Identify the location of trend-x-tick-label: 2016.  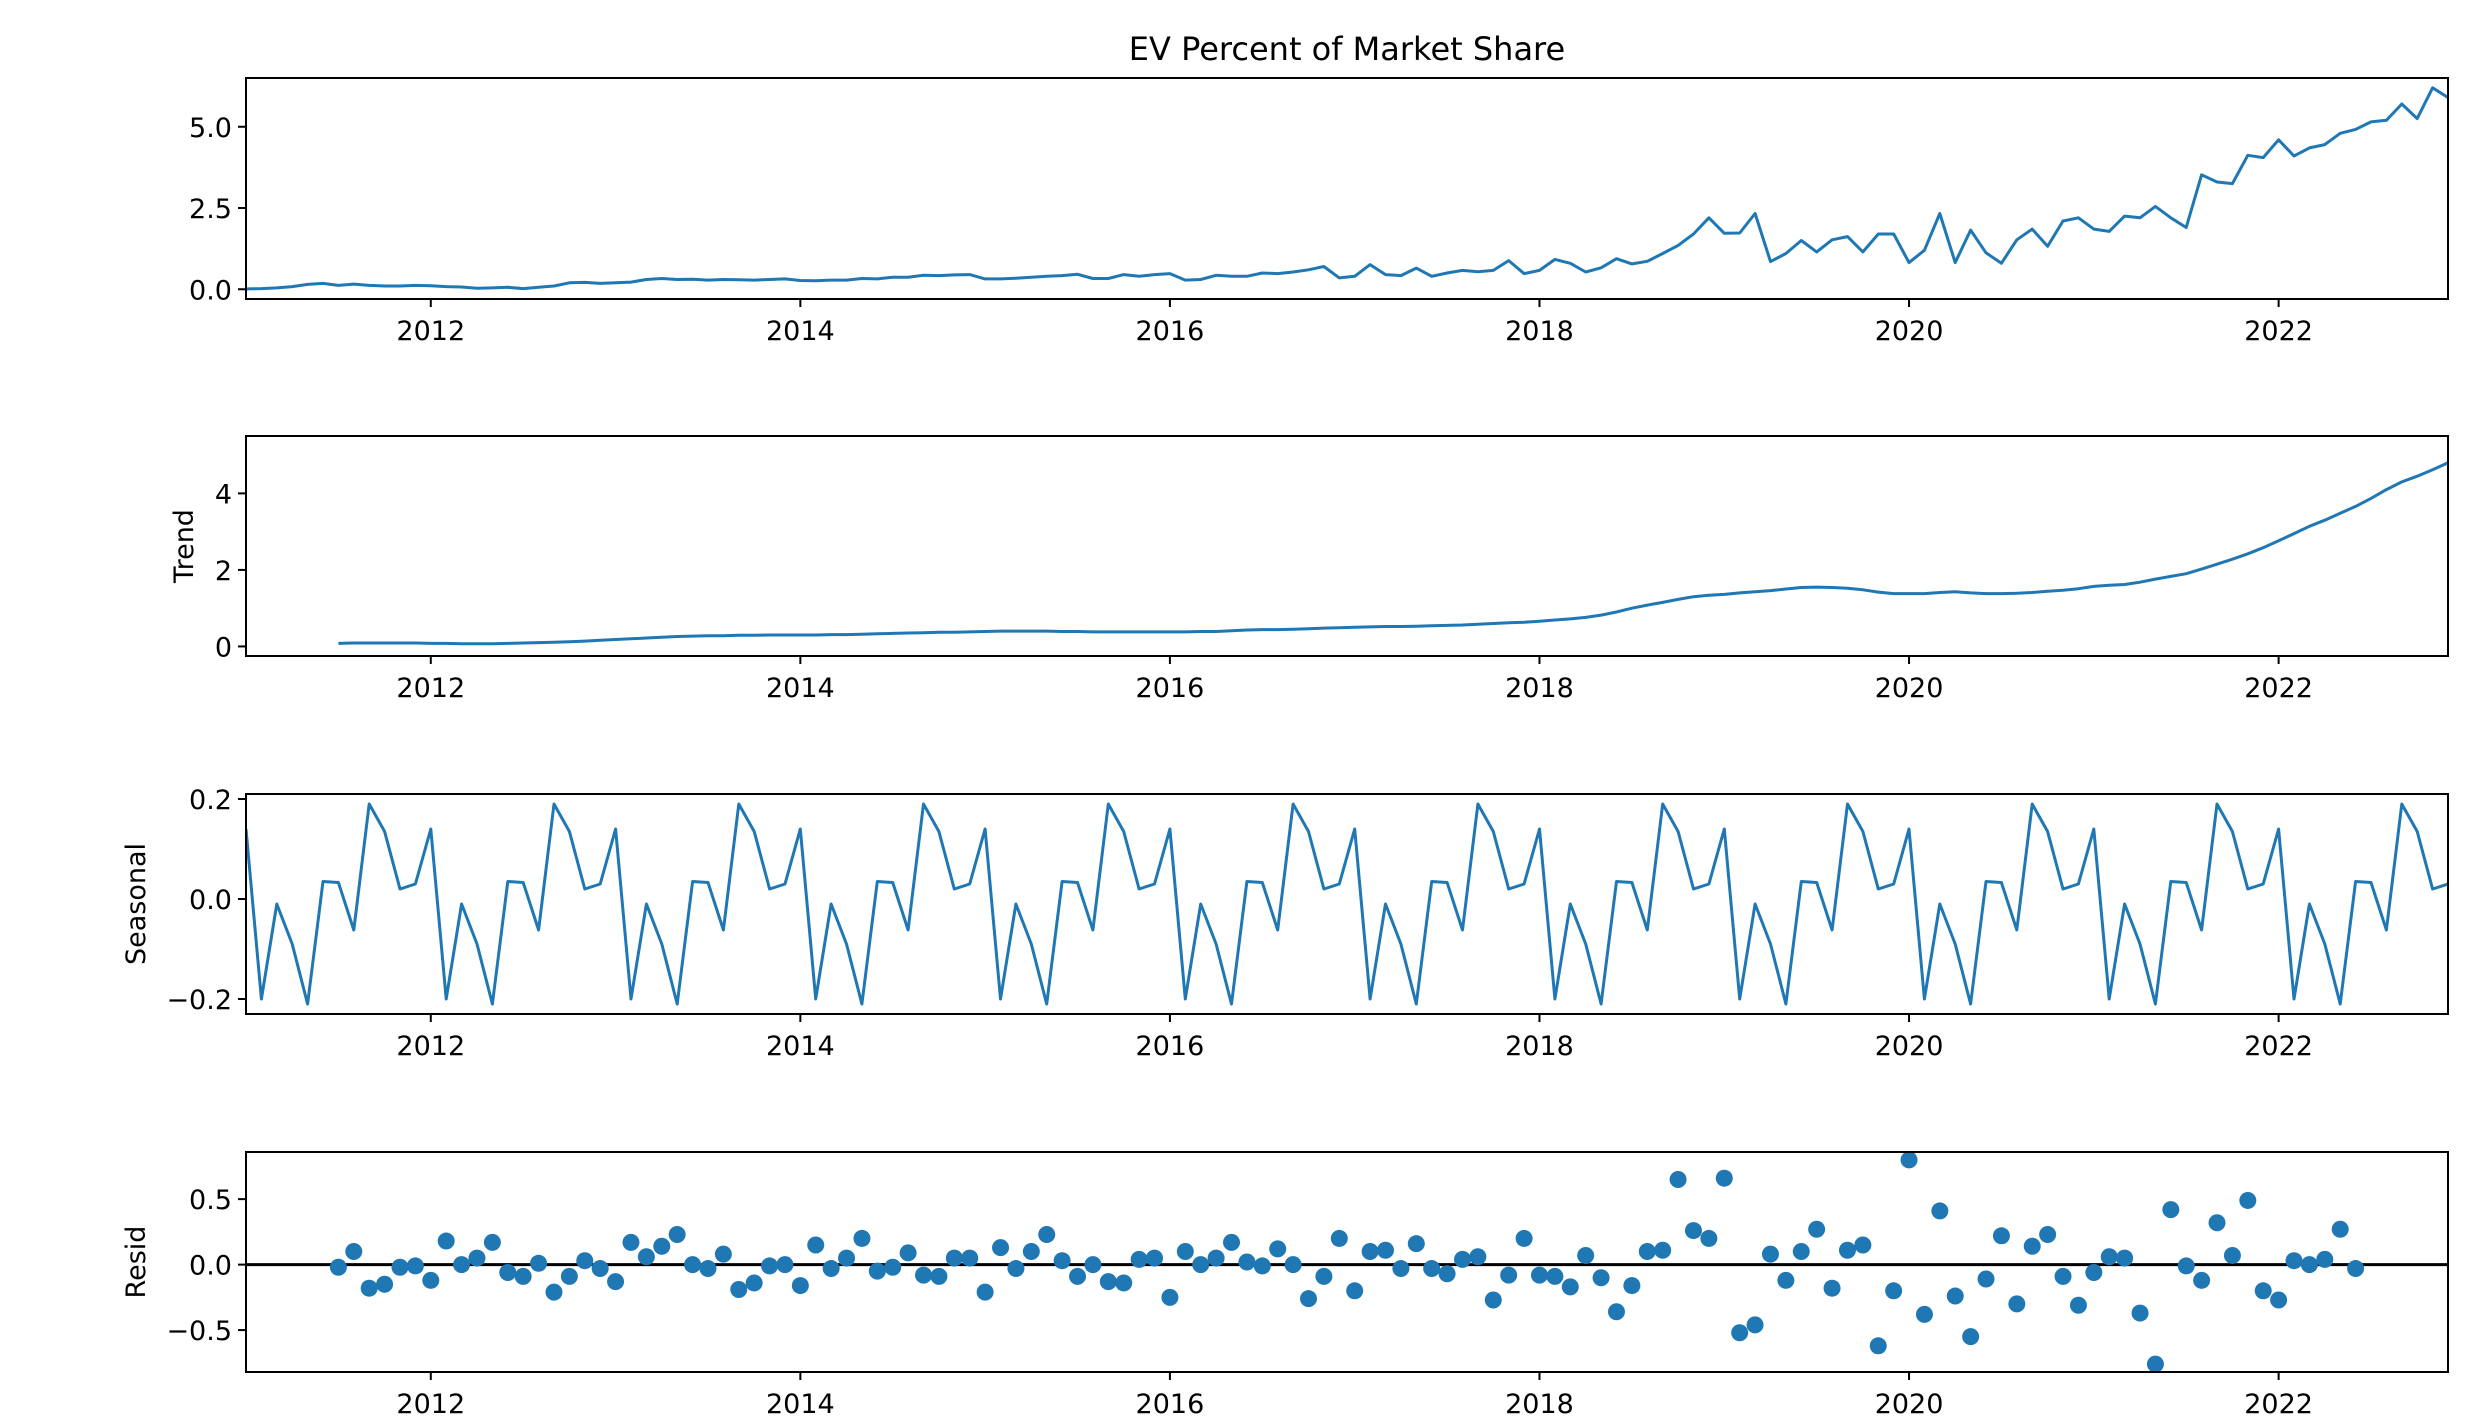
(1170, 688).